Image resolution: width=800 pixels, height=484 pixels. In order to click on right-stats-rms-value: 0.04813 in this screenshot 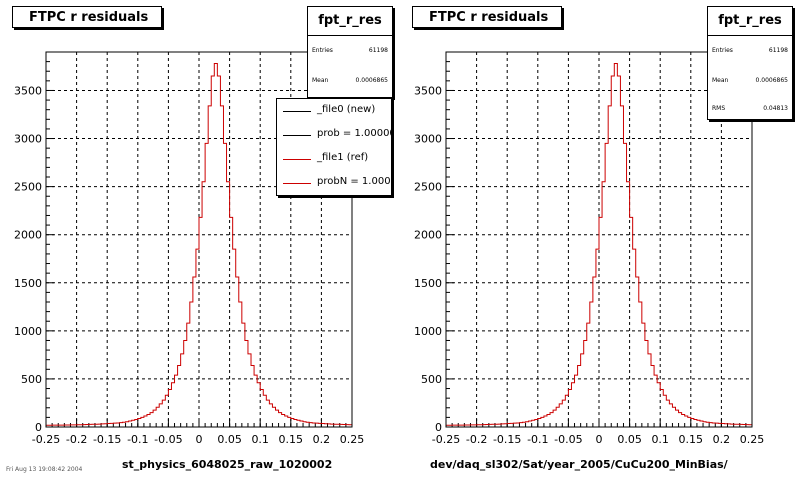, I will do `click(775, 108)`.